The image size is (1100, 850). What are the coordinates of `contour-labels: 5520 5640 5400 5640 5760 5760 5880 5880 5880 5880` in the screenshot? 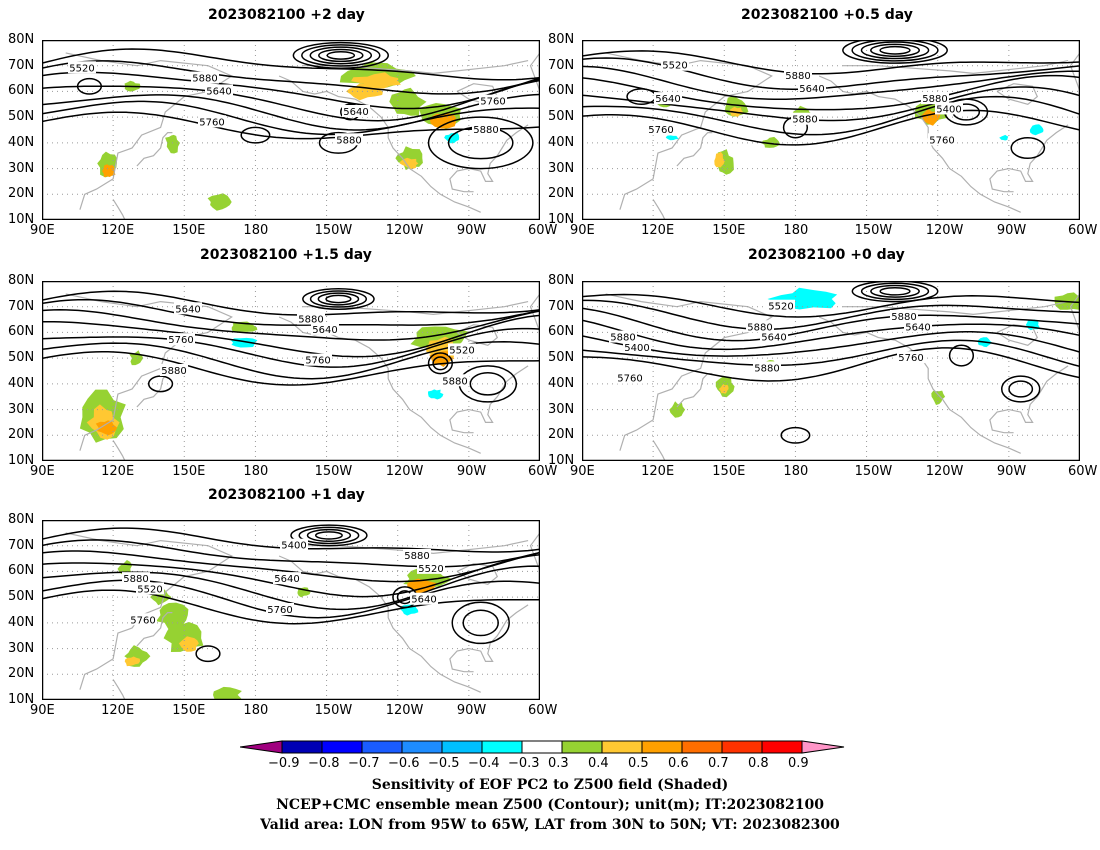 It's located at (770, 342).